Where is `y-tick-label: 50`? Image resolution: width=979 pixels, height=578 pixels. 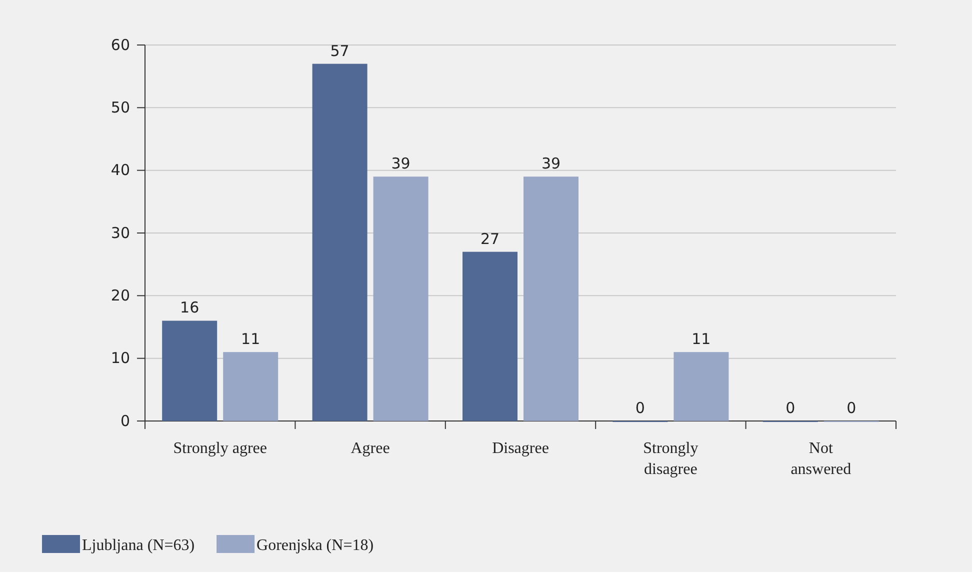 y-tick-label: 50 is located at coordinates (120, 107).